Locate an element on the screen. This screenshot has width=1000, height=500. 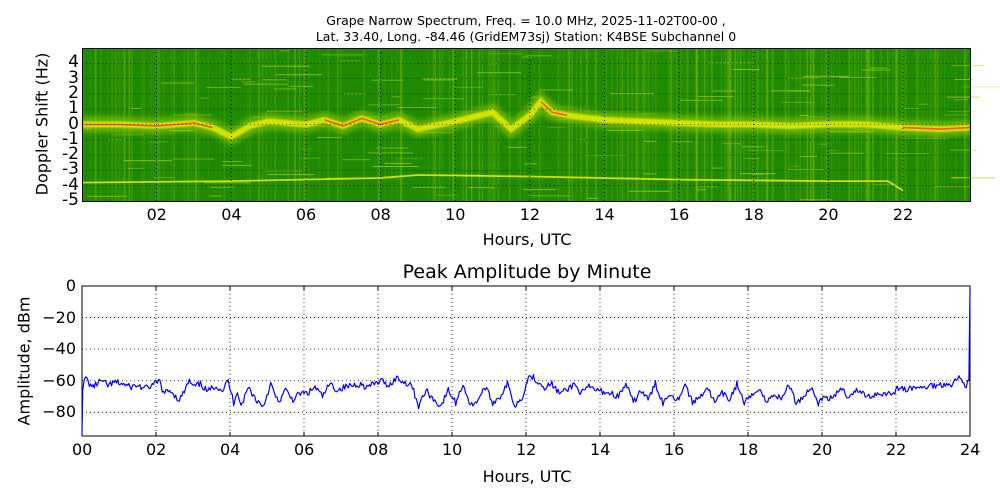
spectrogram-x-axis-label: Hours, UTC is located at coordinates (527, 239).